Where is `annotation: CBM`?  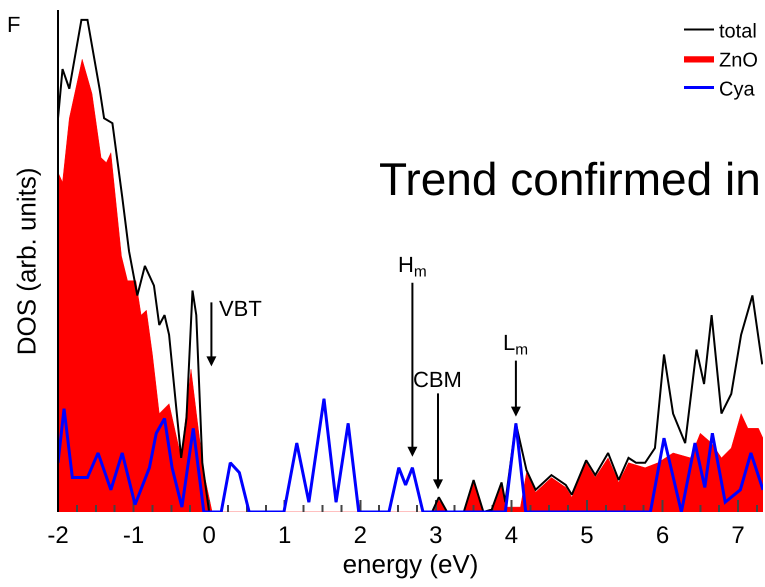
annotation: CBM is located at coordinates (437, 379).